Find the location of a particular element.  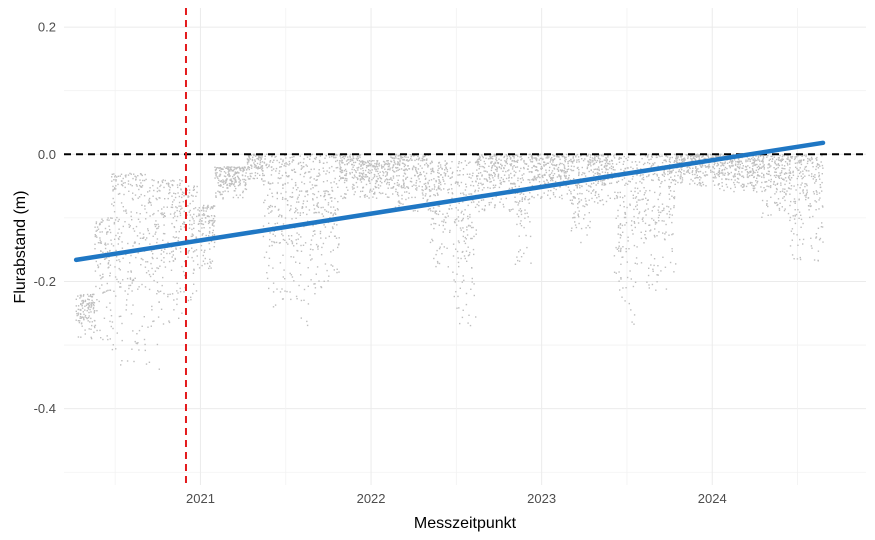

x-tick-label: 2021 is located at coordinates (200, 498).